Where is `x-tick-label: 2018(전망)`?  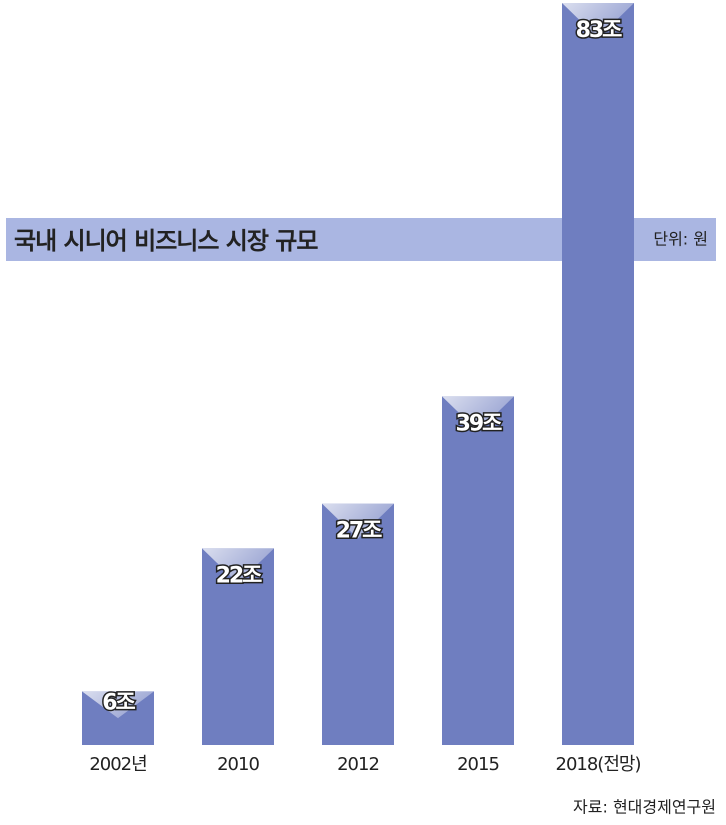 x-tick-label: 2018(전망) is located at coordinates (598, 764).